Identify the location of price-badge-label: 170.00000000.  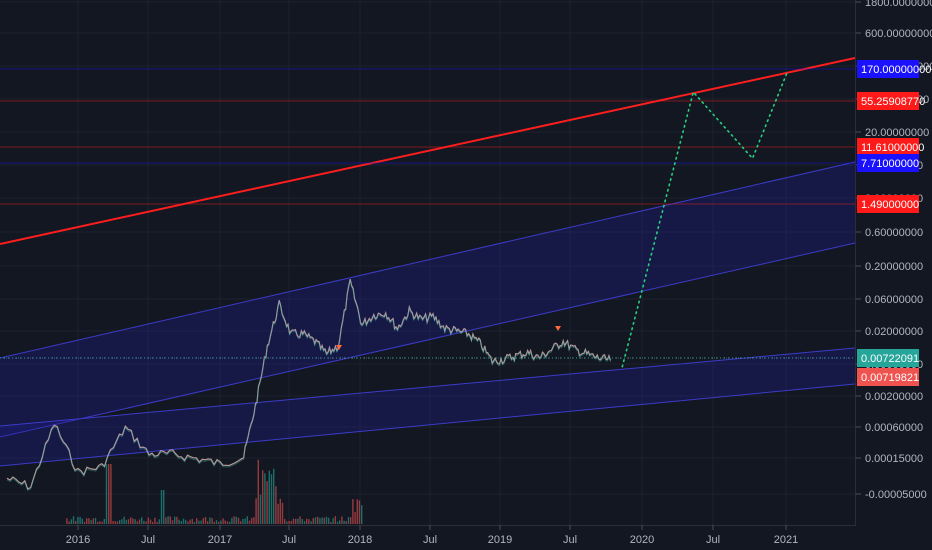
(896, 70).